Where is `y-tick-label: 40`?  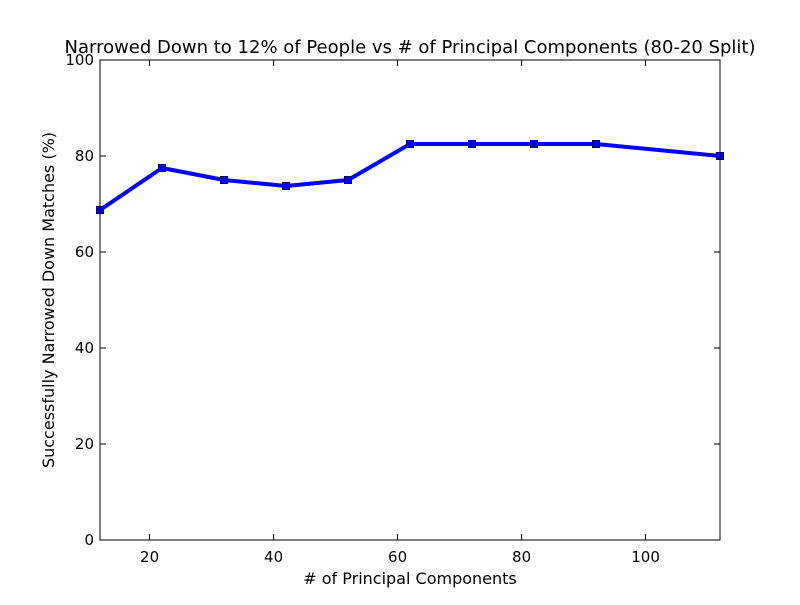 y-tick-label: 40 is located at coordinates (84, 348).